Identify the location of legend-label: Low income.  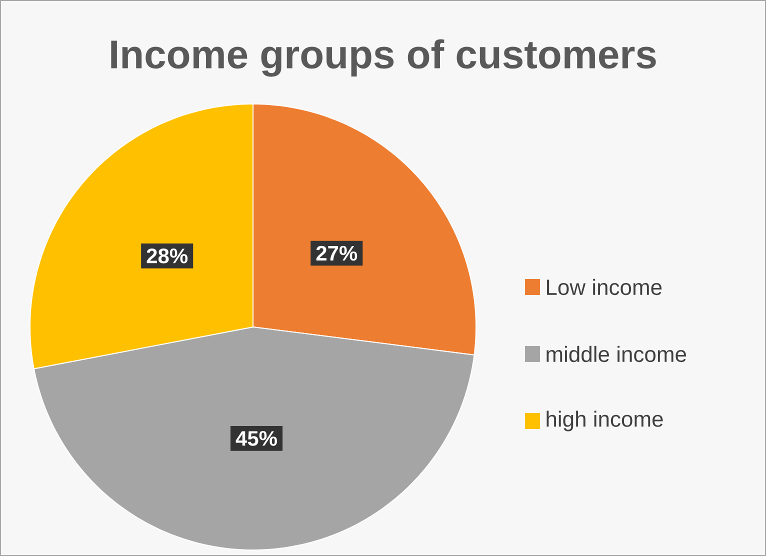
(604, 287).